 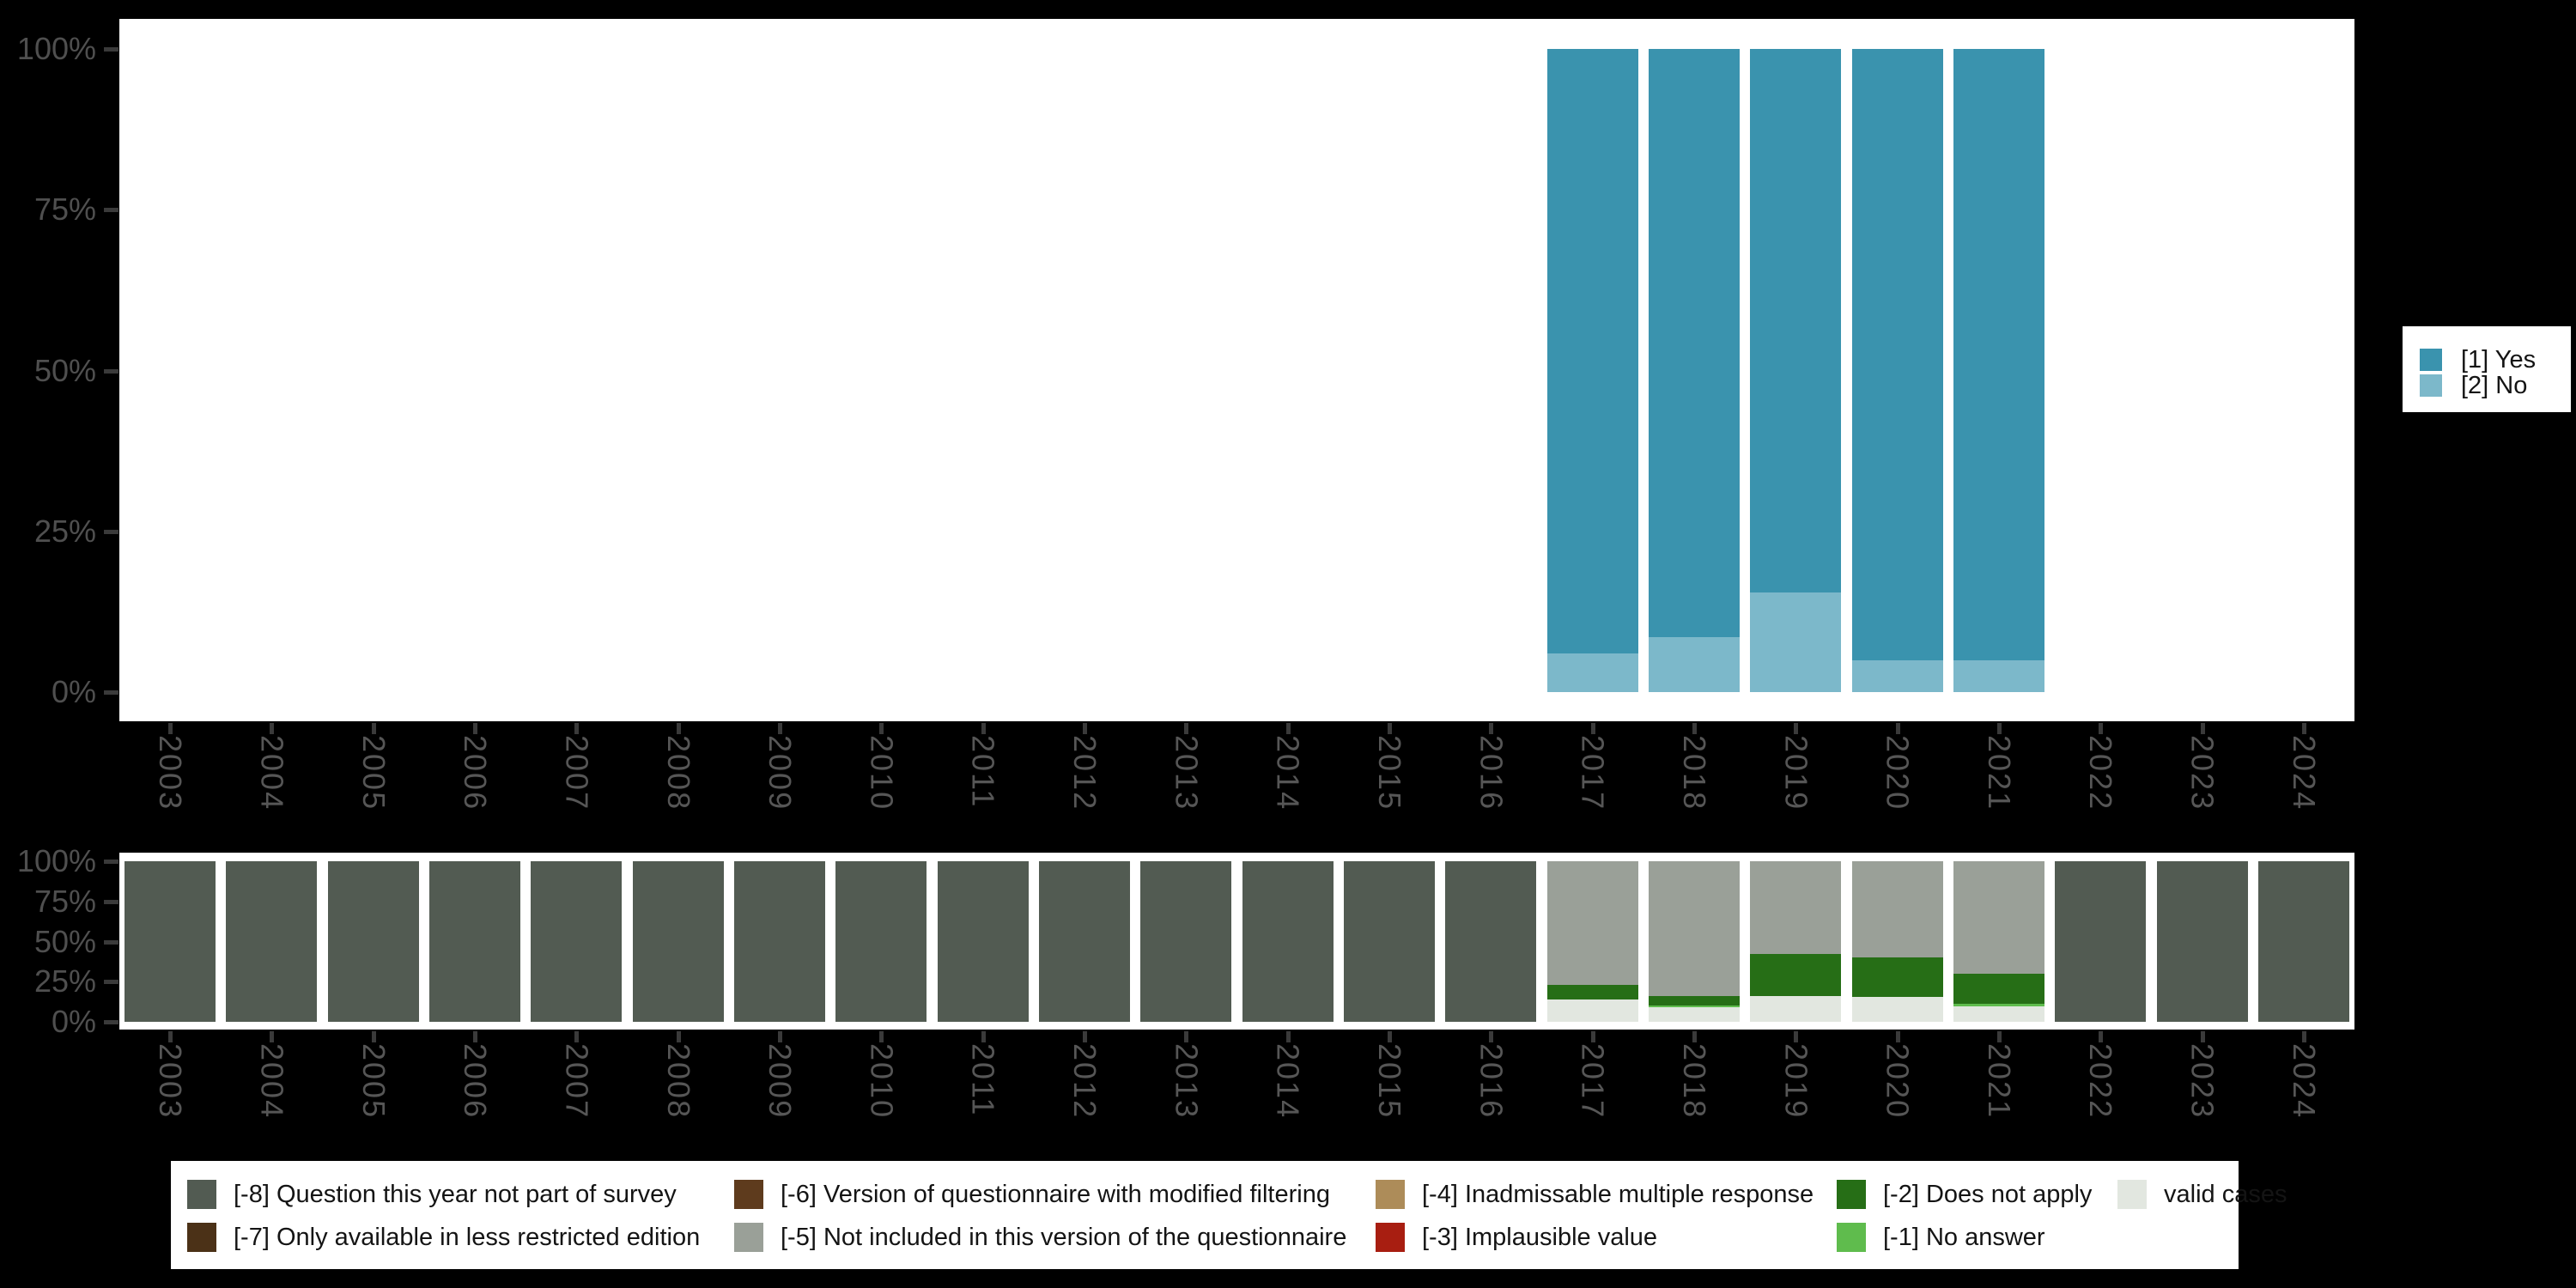 What do you see at coordinates (1618, 1195) in the screenshot?
I see `legend-label: [-4] Inadmissable multiple response` at bounding box center [1618, 1195].